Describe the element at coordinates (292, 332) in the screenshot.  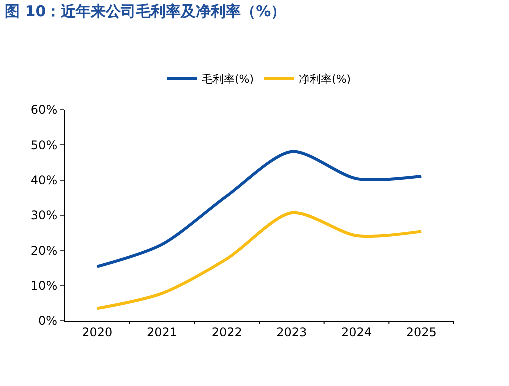
I see `x-tick-label: 2023` at that location.